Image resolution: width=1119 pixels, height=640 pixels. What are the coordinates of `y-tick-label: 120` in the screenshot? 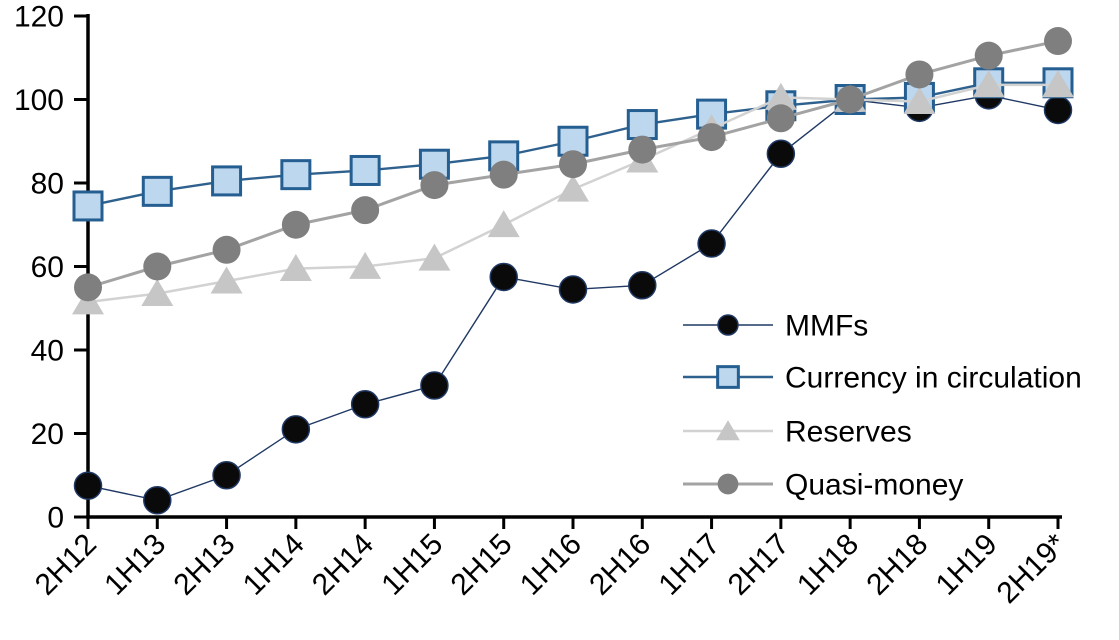 It's located at (39, 17).